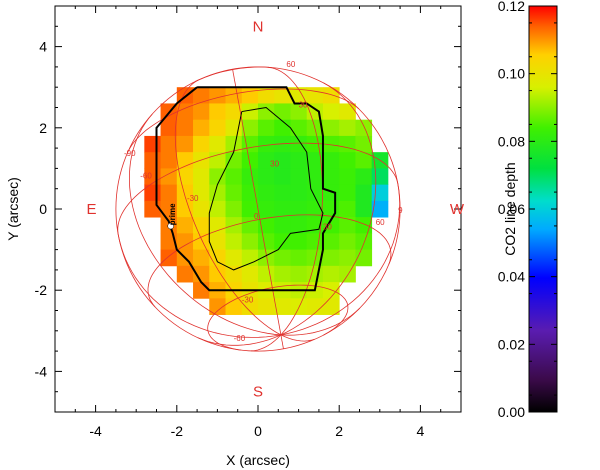  What do you see at coordinates (41, 371) in the screenshot?
I see `y-tick-label: -4` at bounding box center [41, 371].